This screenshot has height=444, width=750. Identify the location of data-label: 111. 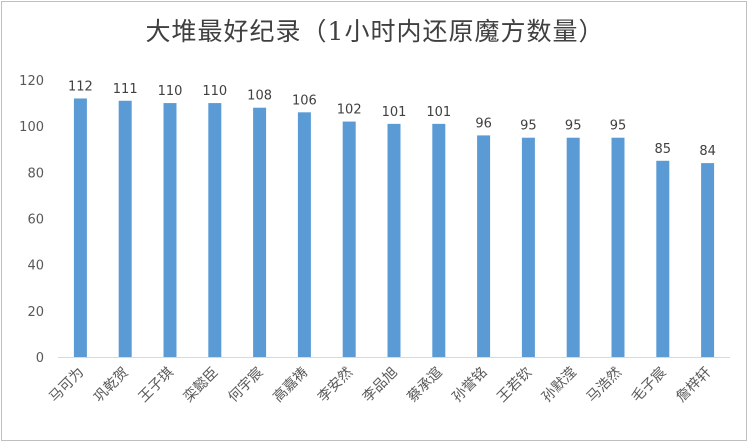
(125, 89).